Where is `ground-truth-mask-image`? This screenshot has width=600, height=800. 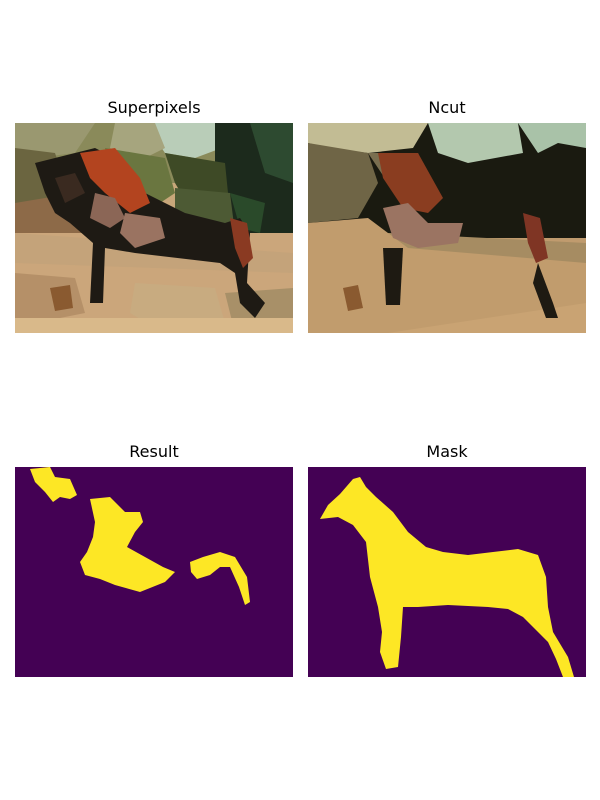
ground-truth-mask-image is located at coordinates (447, 572).